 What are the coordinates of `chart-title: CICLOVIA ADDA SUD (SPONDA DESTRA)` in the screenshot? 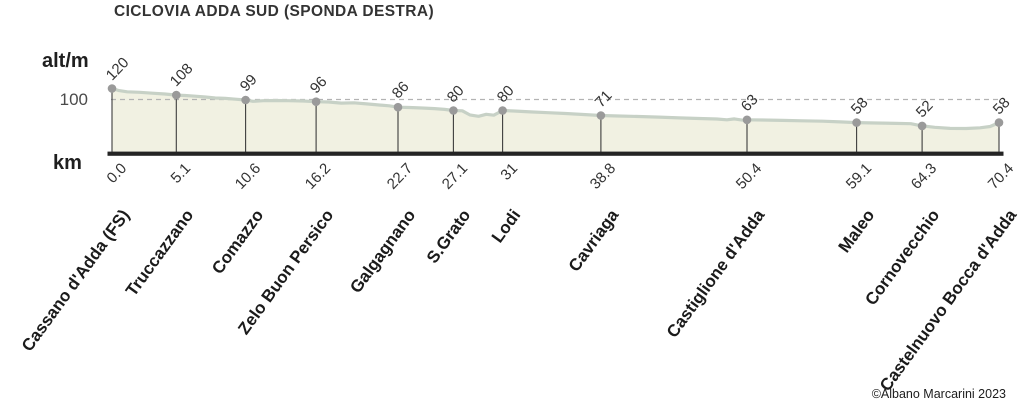 It's located at (274, 11).